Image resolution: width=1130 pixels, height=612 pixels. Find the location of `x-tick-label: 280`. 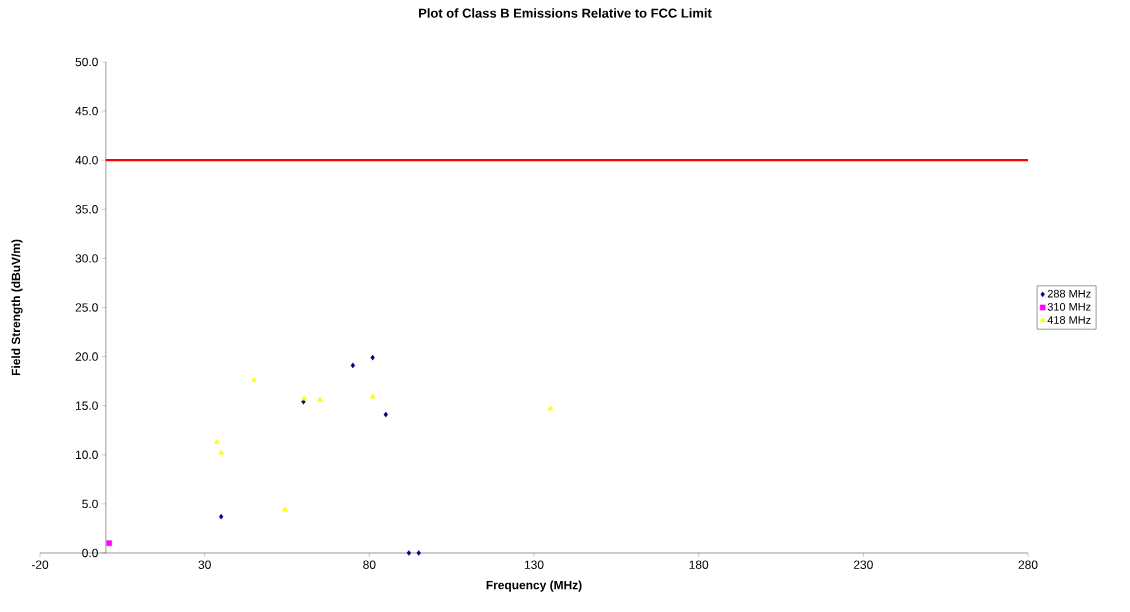

x-tick-label: 280 is located at coordinates (1028, 564).